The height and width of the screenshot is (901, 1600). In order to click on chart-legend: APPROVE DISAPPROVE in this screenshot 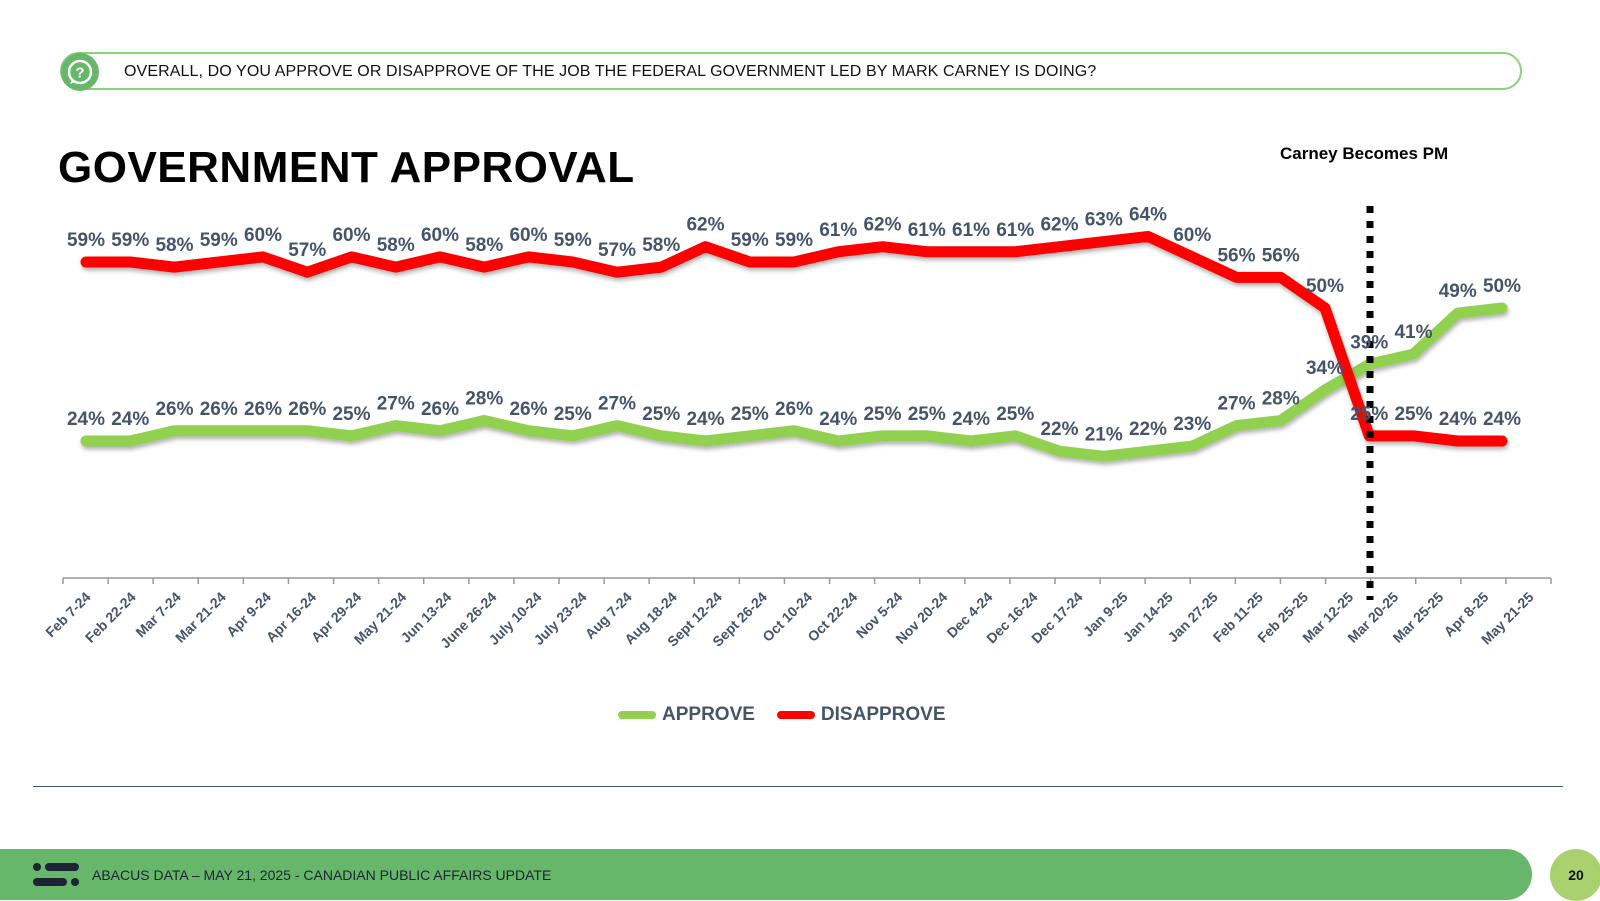, I will do `click(788, 715)`.